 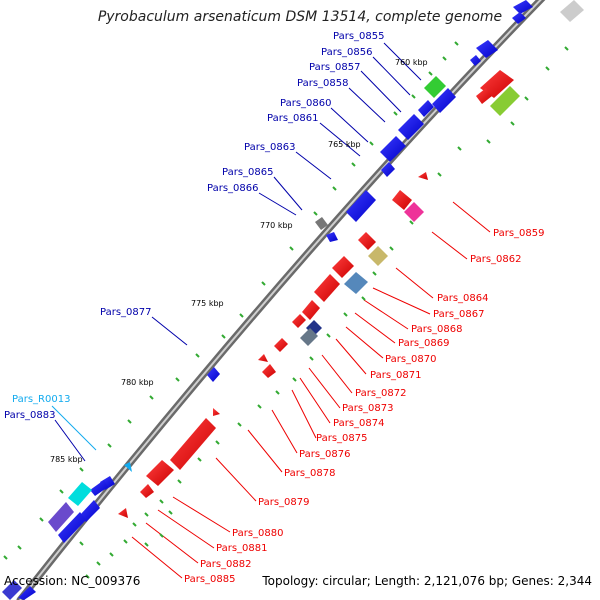 I want to click on gene-label: Pars_0883, so click(x=29, y=415).